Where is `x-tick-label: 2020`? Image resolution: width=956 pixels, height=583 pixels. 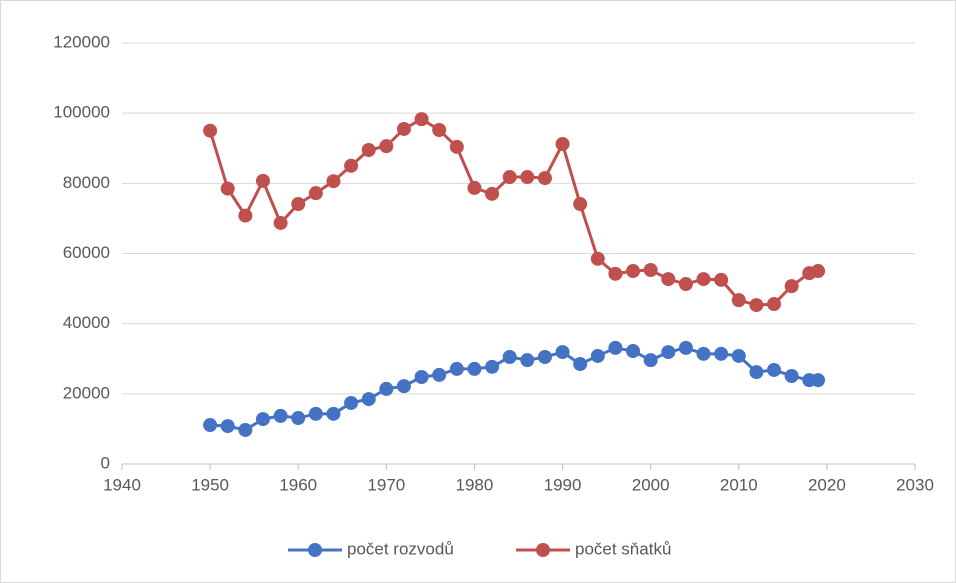
x-tick-label: 2020 is located at coordinates (827, 484).